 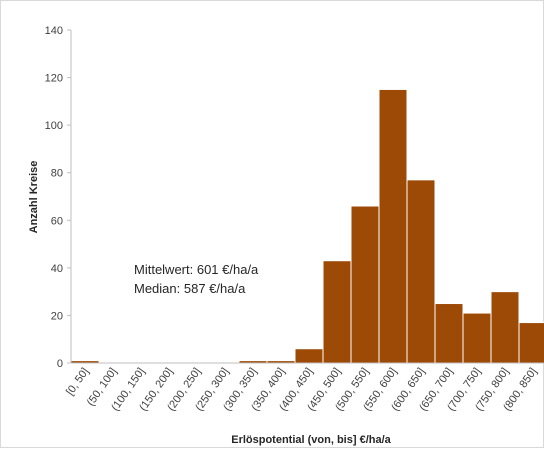 What do you see at coordinates (57, 221) in the screenshot?
I see `y-tick-label: 60` at bounding box center [57, 221].